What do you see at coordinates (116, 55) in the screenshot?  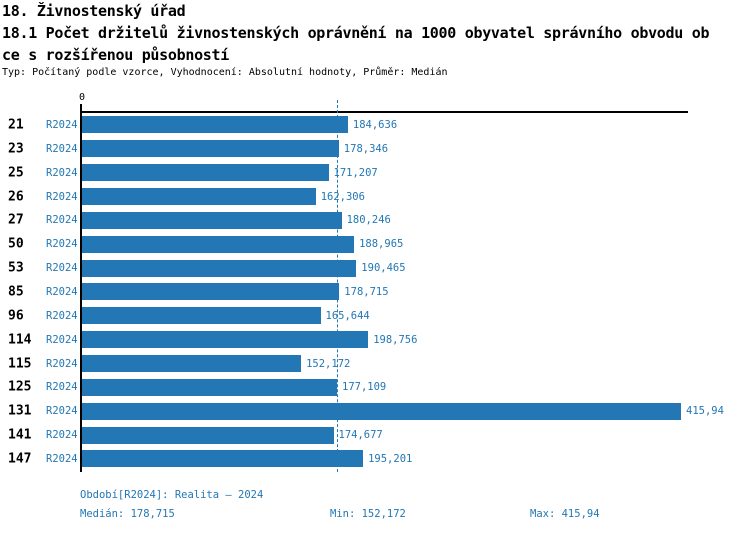 I see `chart-title-line2: ce s rozšířenou působností` at bounding box center [116, 55].